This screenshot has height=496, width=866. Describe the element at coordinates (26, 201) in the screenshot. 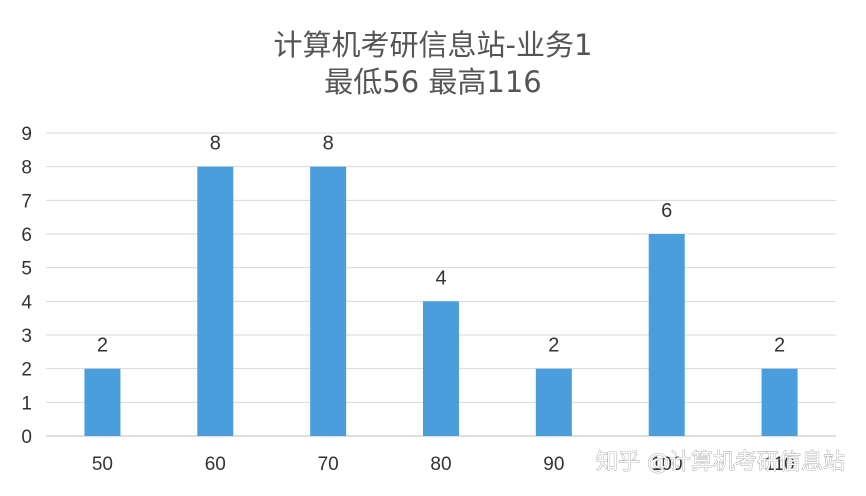

I see `y-tick-label: 7` at that location.